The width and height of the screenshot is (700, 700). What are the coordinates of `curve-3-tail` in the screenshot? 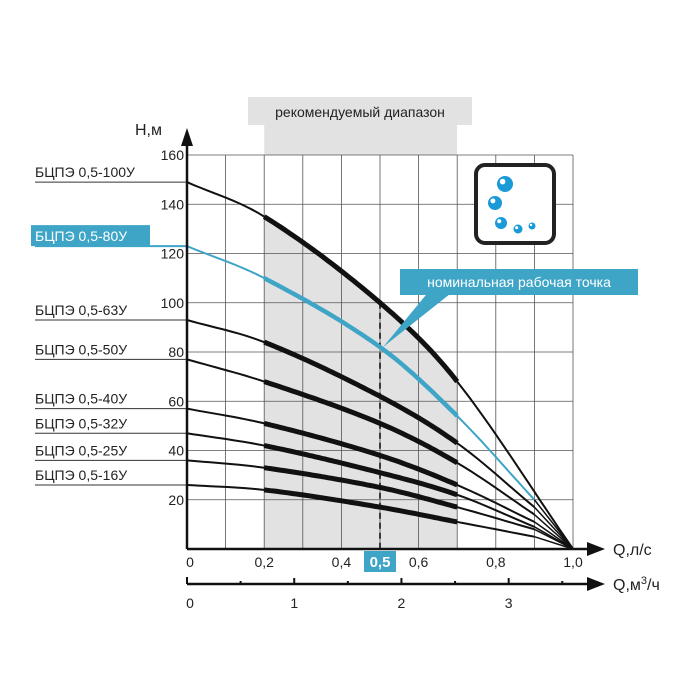 It's located at (553, 531).